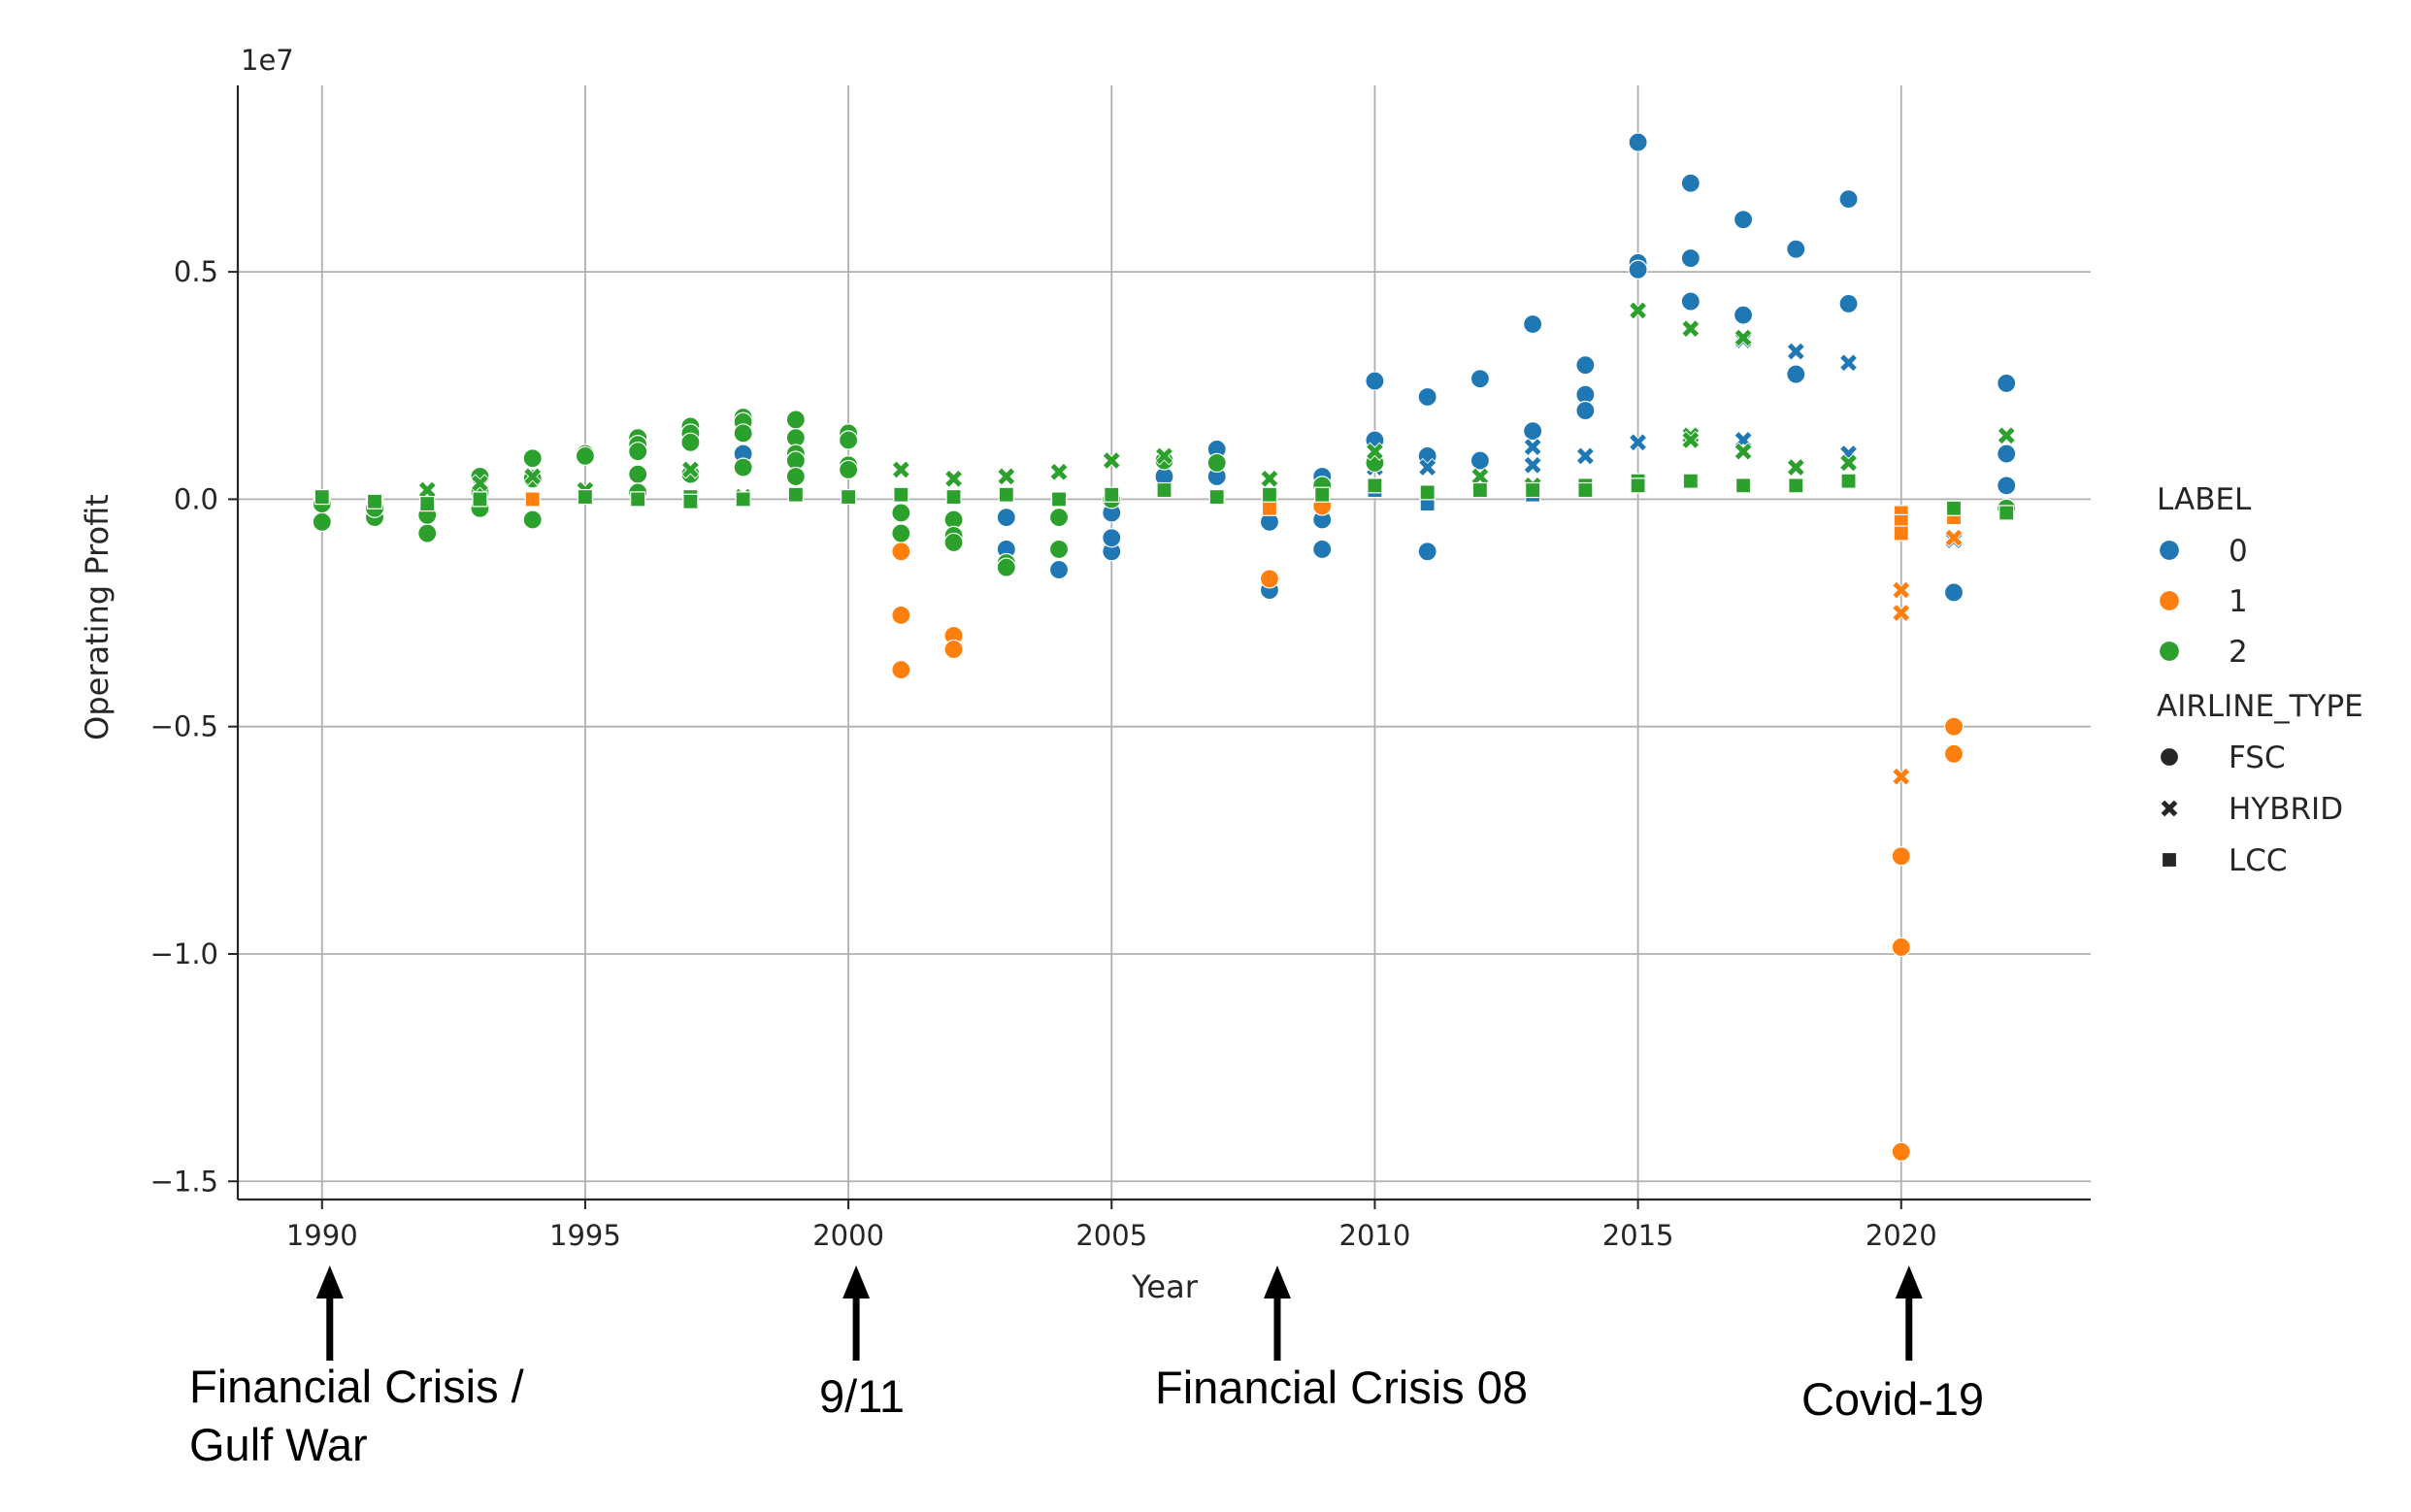  I want to click on legend-style-label: HYBRID, so click(2286, 810).